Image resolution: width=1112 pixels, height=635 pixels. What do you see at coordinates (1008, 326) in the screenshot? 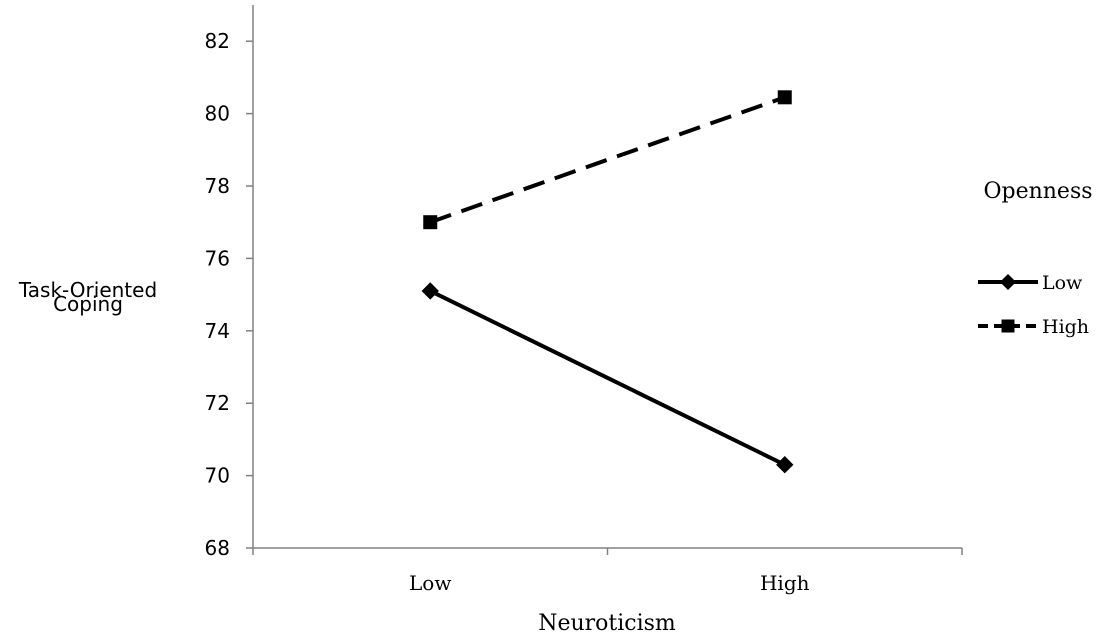
I see `legend-marker-high` at bounding box center [1008, 326].